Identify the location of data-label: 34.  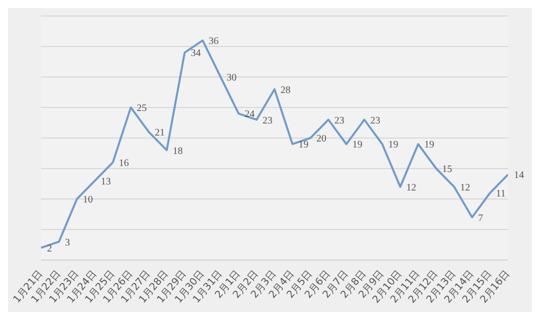
(195, 54).